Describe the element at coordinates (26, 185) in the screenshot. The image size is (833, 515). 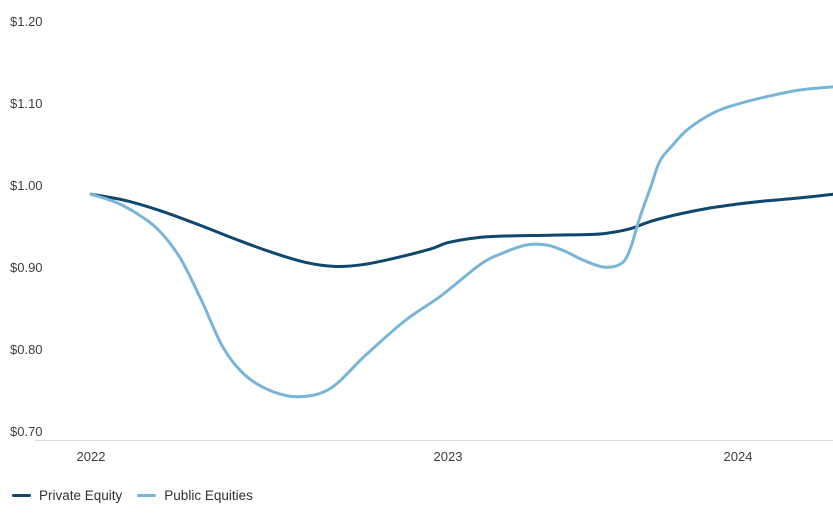
I see `y-axis-label: $1.00` at that location.